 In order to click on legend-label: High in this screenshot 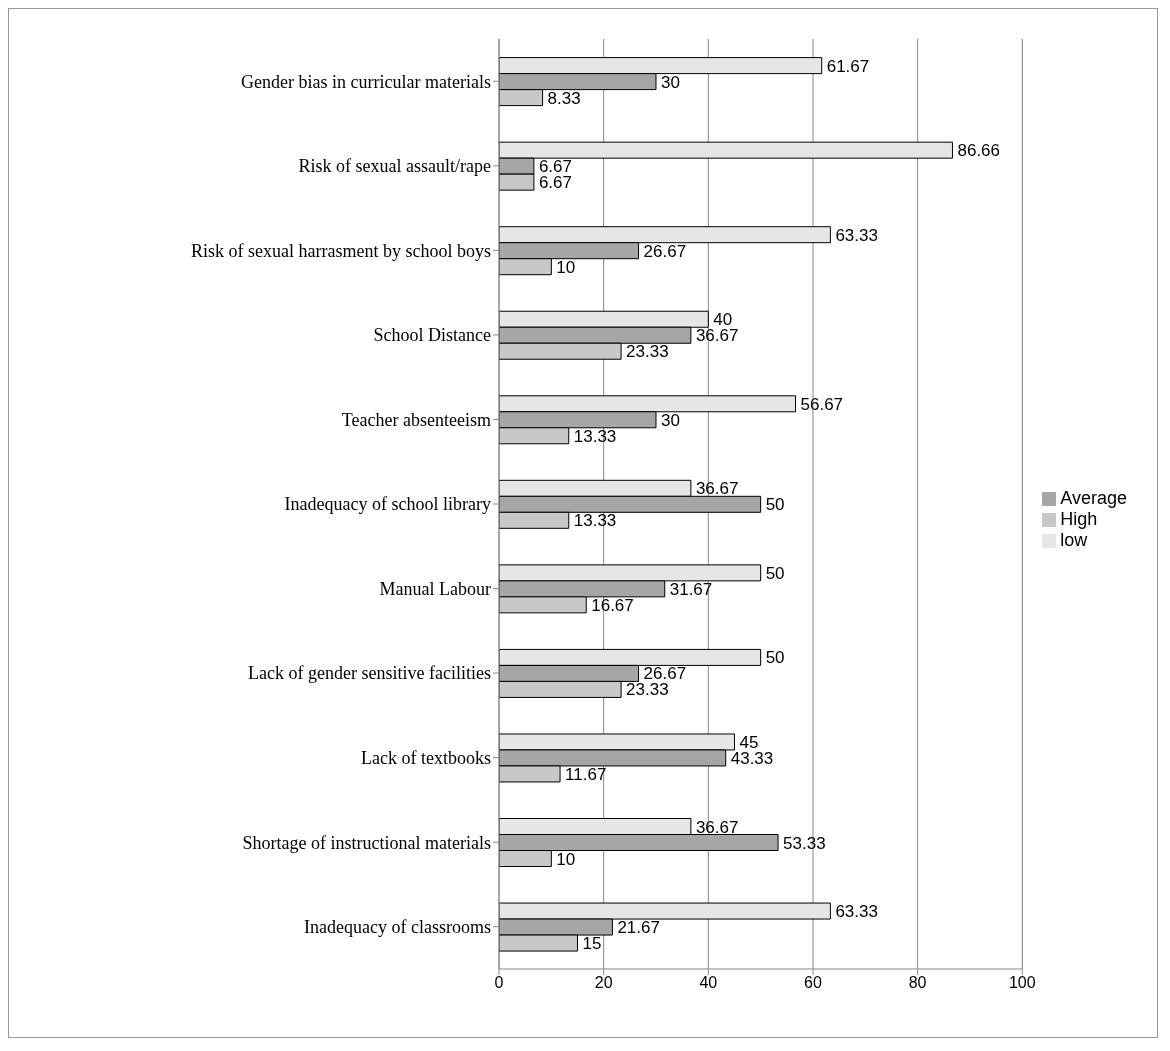, I will do `click(1079, 518)`.